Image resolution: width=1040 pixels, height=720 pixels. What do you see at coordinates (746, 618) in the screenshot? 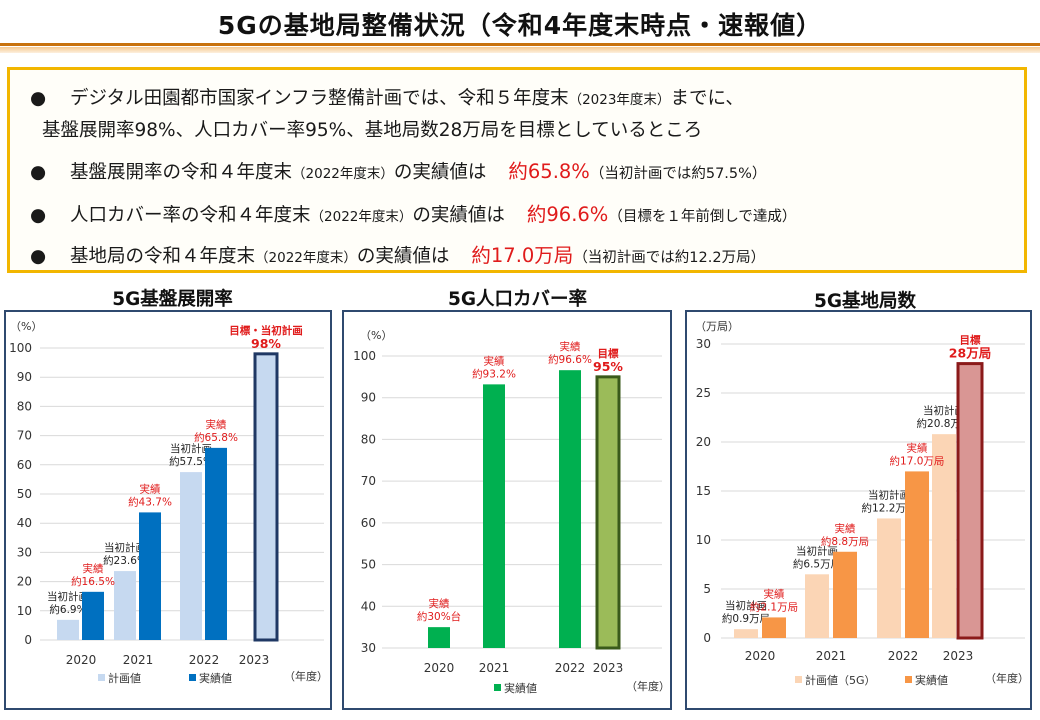
I see `data-label: 約0.9万局` at bounding box center [746, 618].